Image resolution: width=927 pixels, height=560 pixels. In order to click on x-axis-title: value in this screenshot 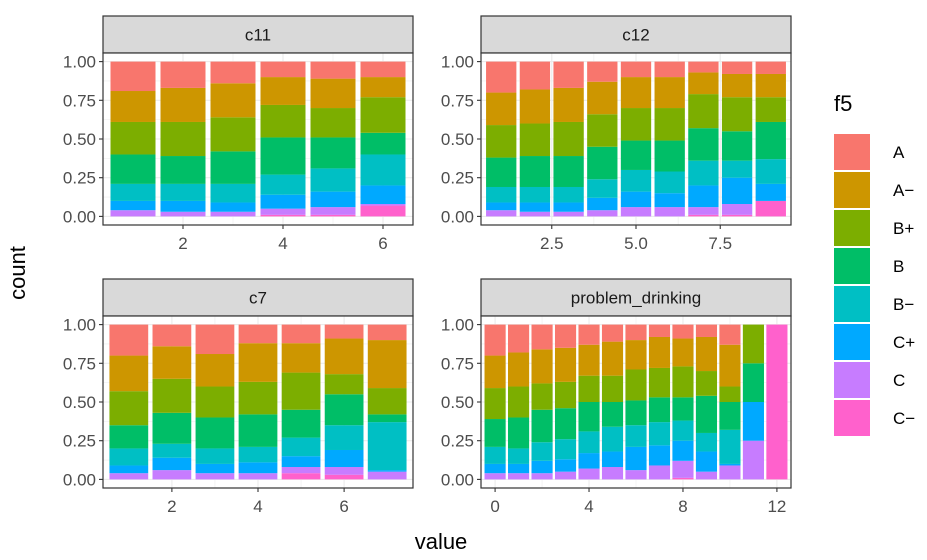, I will do `click(441, 541)`.